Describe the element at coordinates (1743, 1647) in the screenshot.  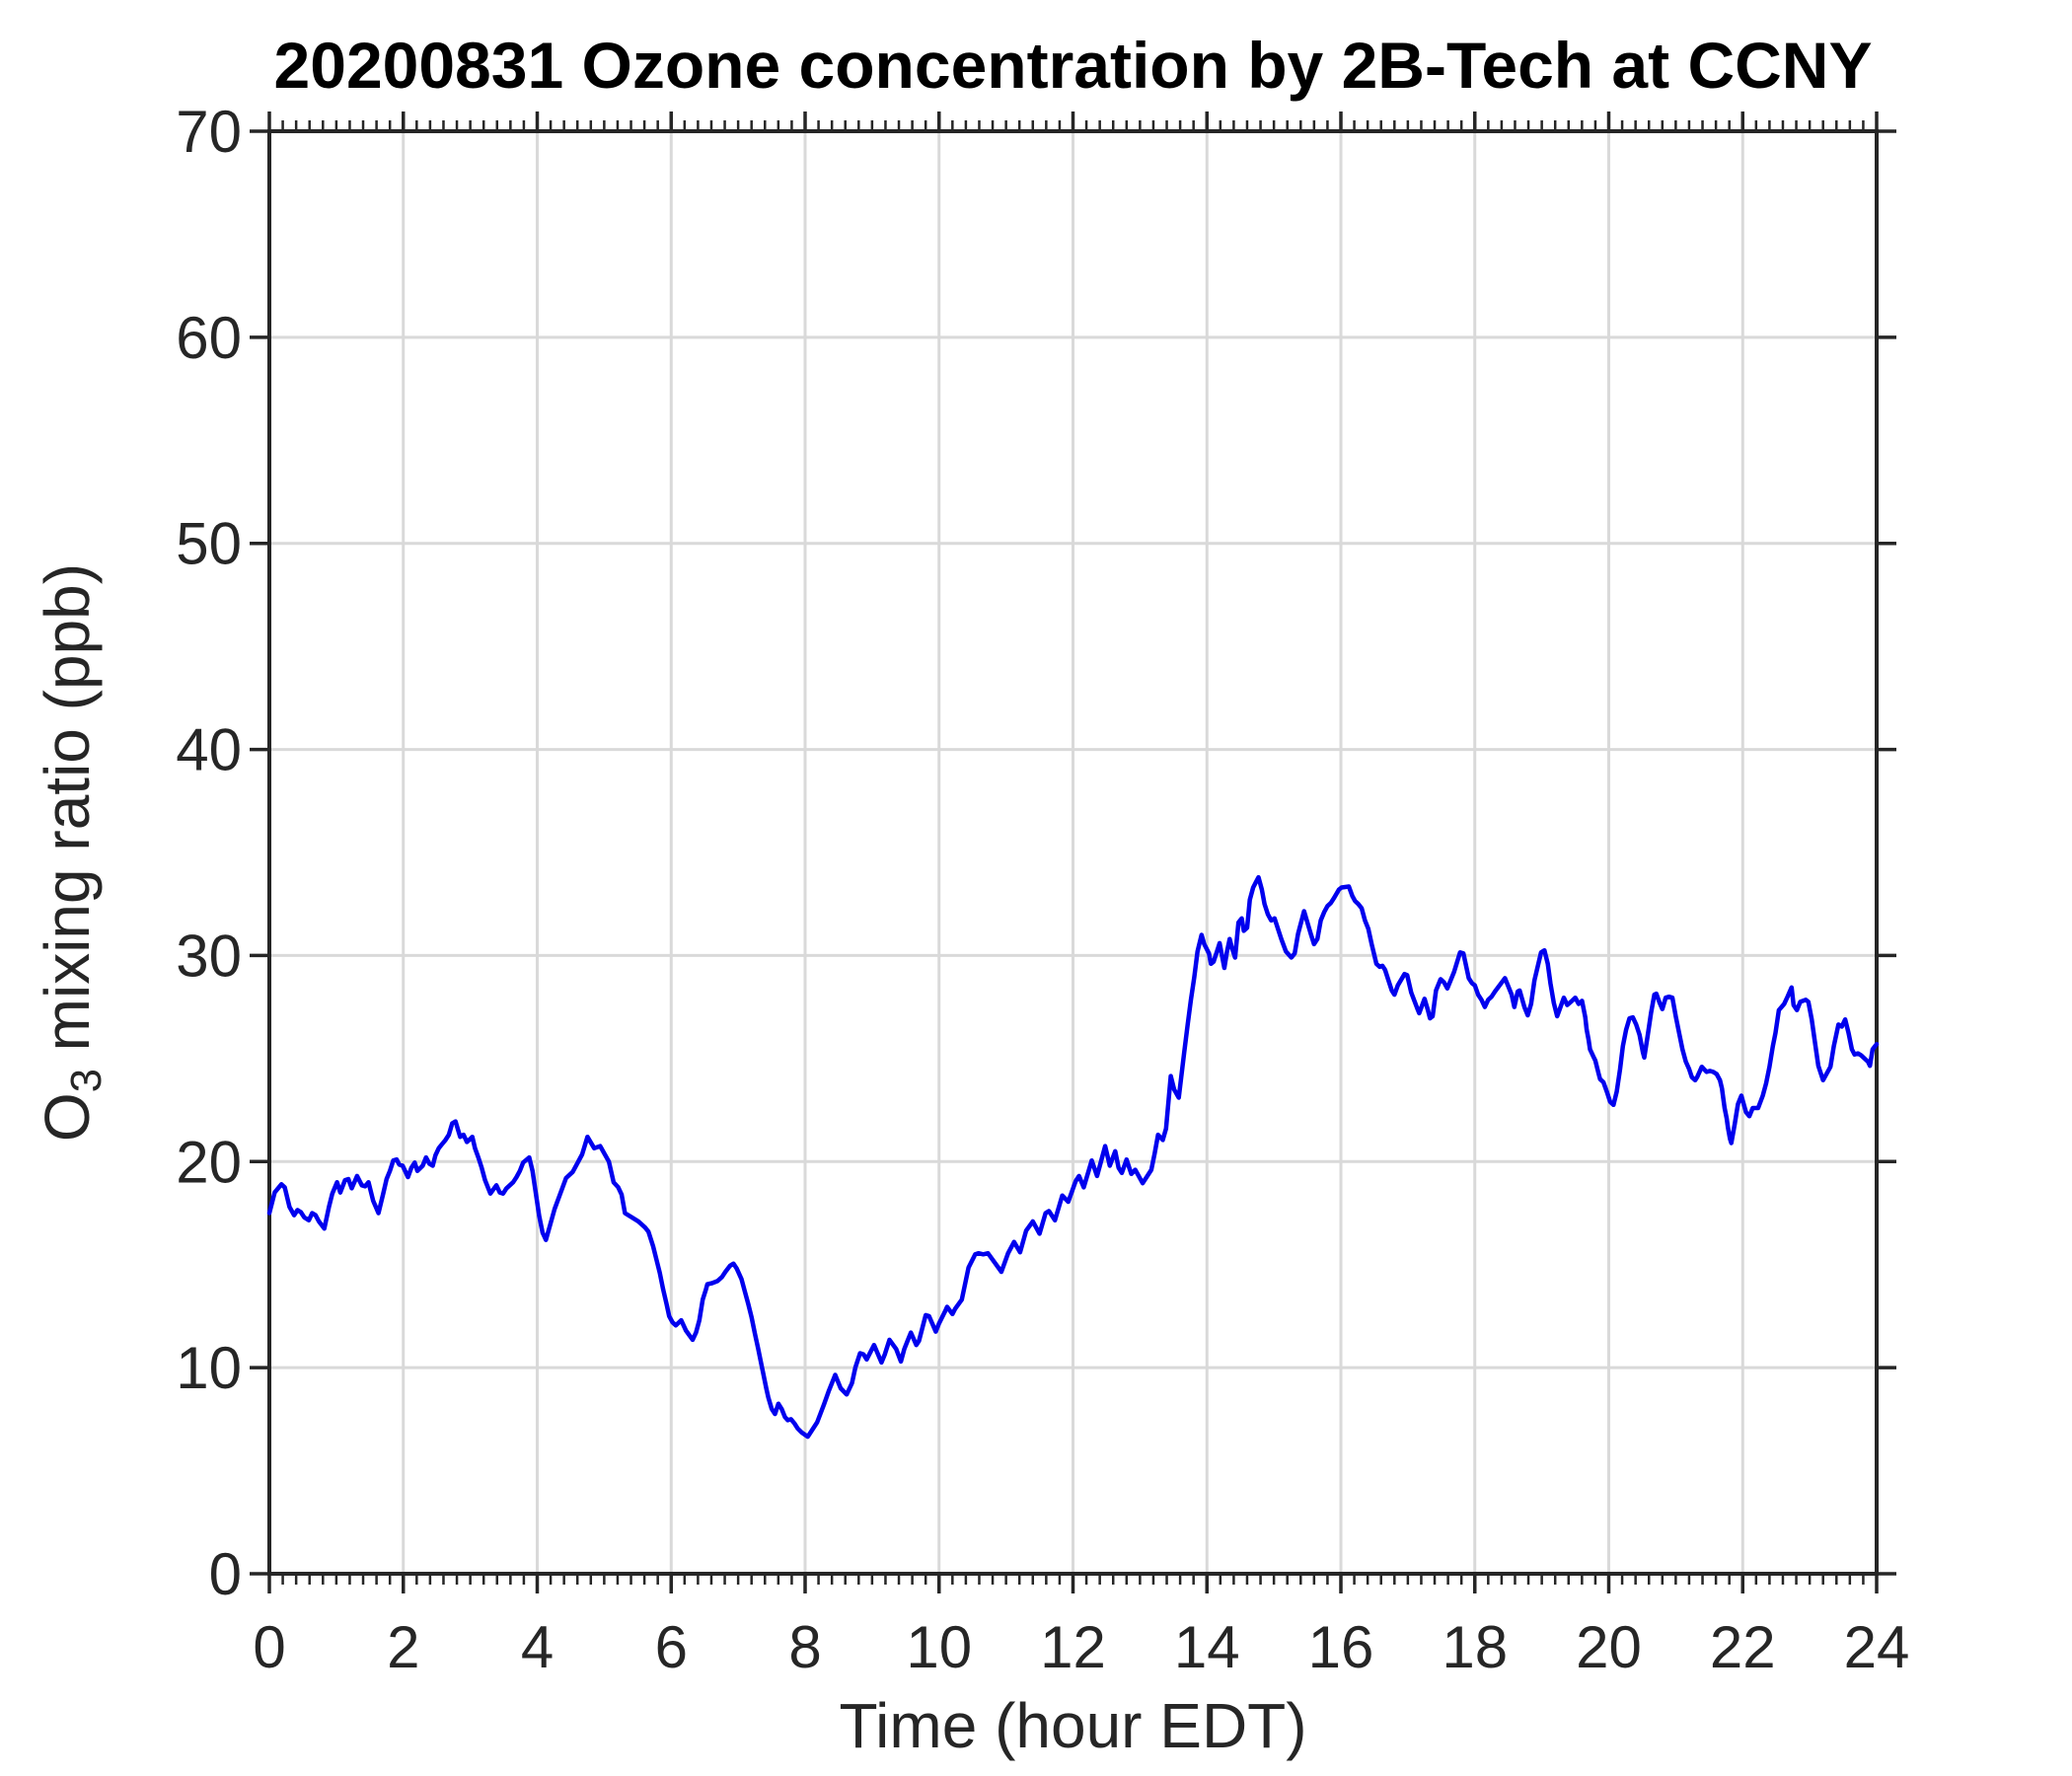
I see `x-tick-label: 22` at that location.